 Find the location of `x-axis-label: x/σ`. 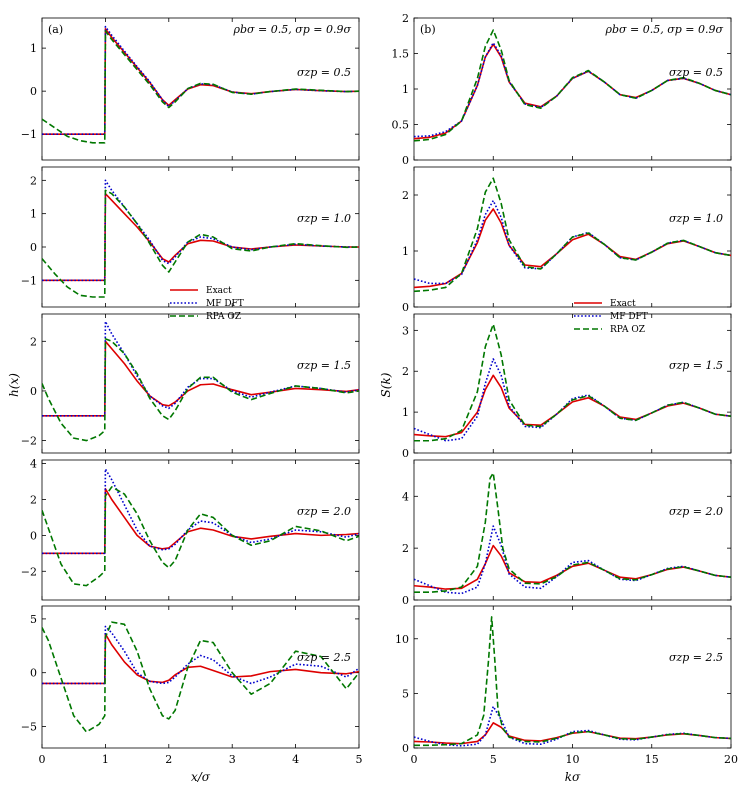

x-axis-label: x/σ is located at coordinates (201, 777).